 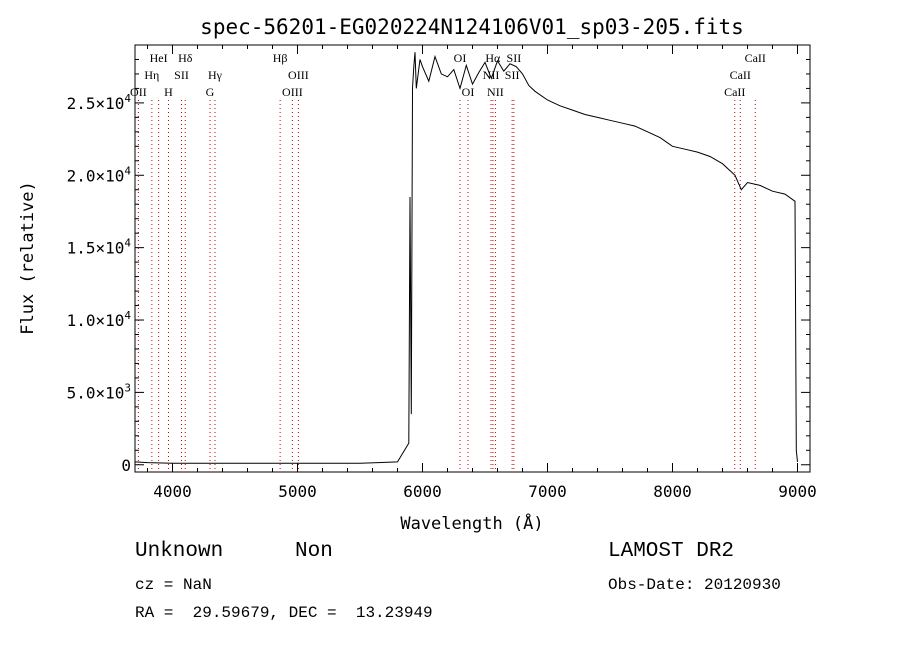 What do you see at coordinates (151, 75) in the screenshot?
I see `spectral-line-label: Hη` at bounding box center [151, 75].